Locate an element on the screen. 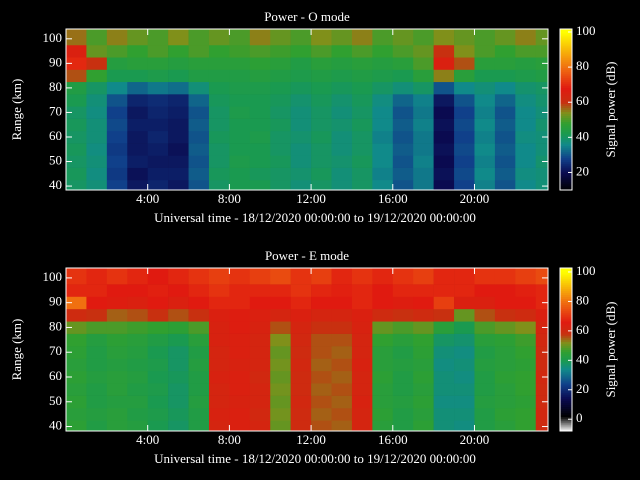 This screenshot has height=480, width=640. y-tick-label: 100 is located at coordinates (53, 37).